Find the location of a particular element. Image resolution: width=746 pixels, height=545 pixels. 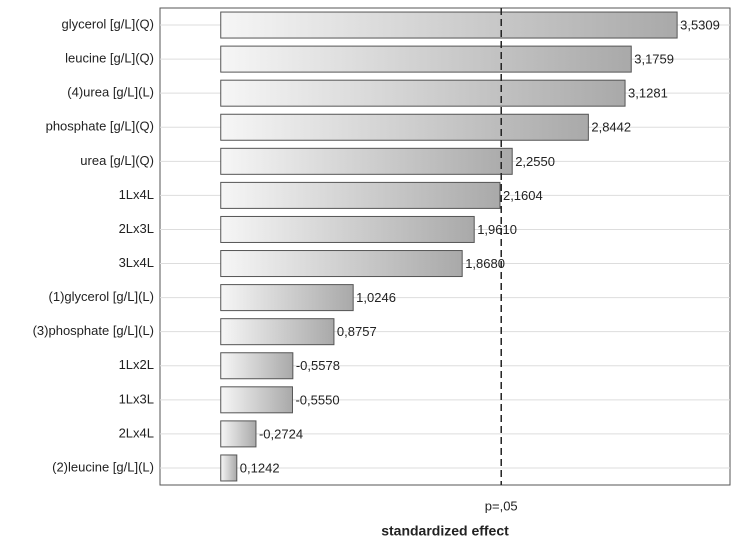

y-tick-label: 2Lx4L is located at coordinates (136, 432).